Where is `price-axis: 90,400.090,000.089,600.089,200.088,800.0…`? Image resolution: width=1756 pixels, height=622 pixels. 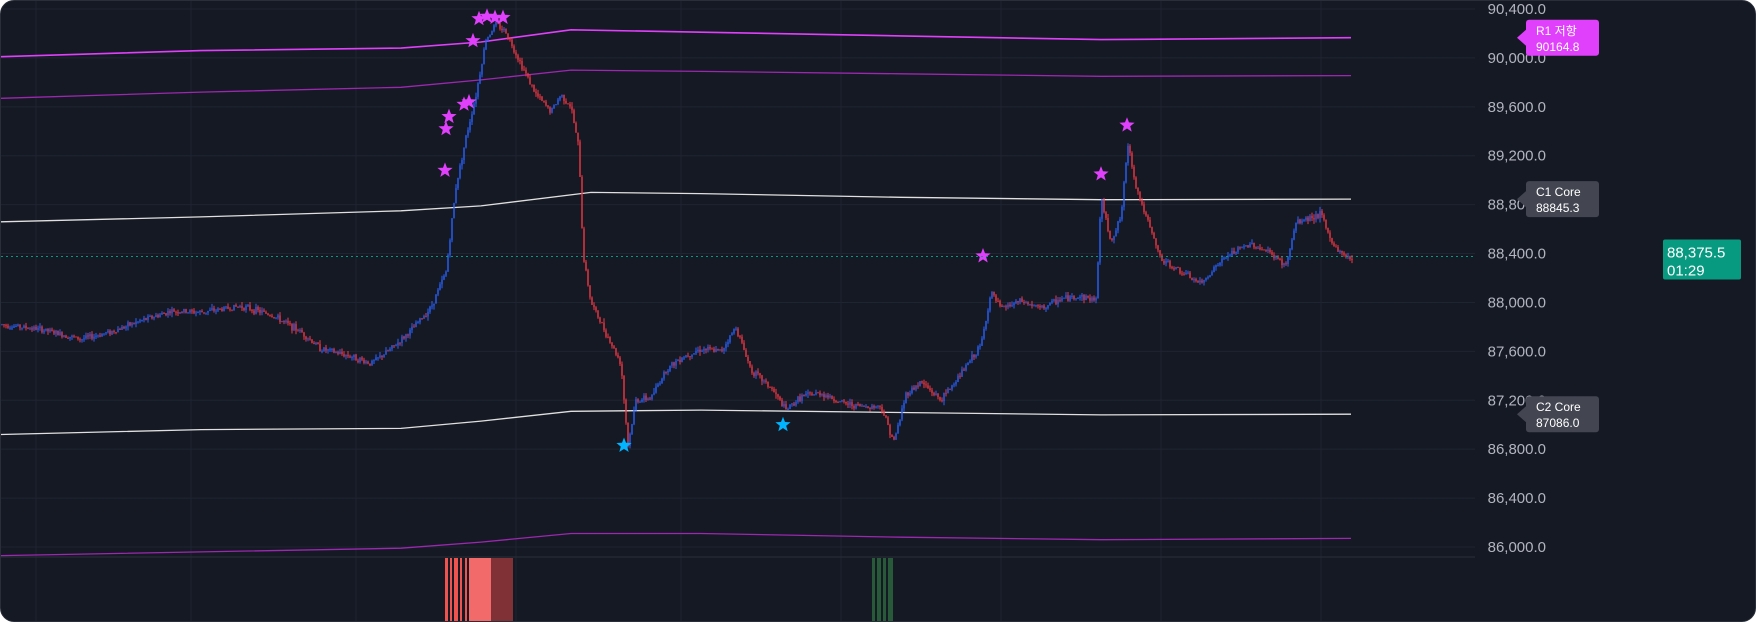 price-axis: 90,400.090,000.089,600.089,200.088,800.0… is located at coordinates (1517, 278).